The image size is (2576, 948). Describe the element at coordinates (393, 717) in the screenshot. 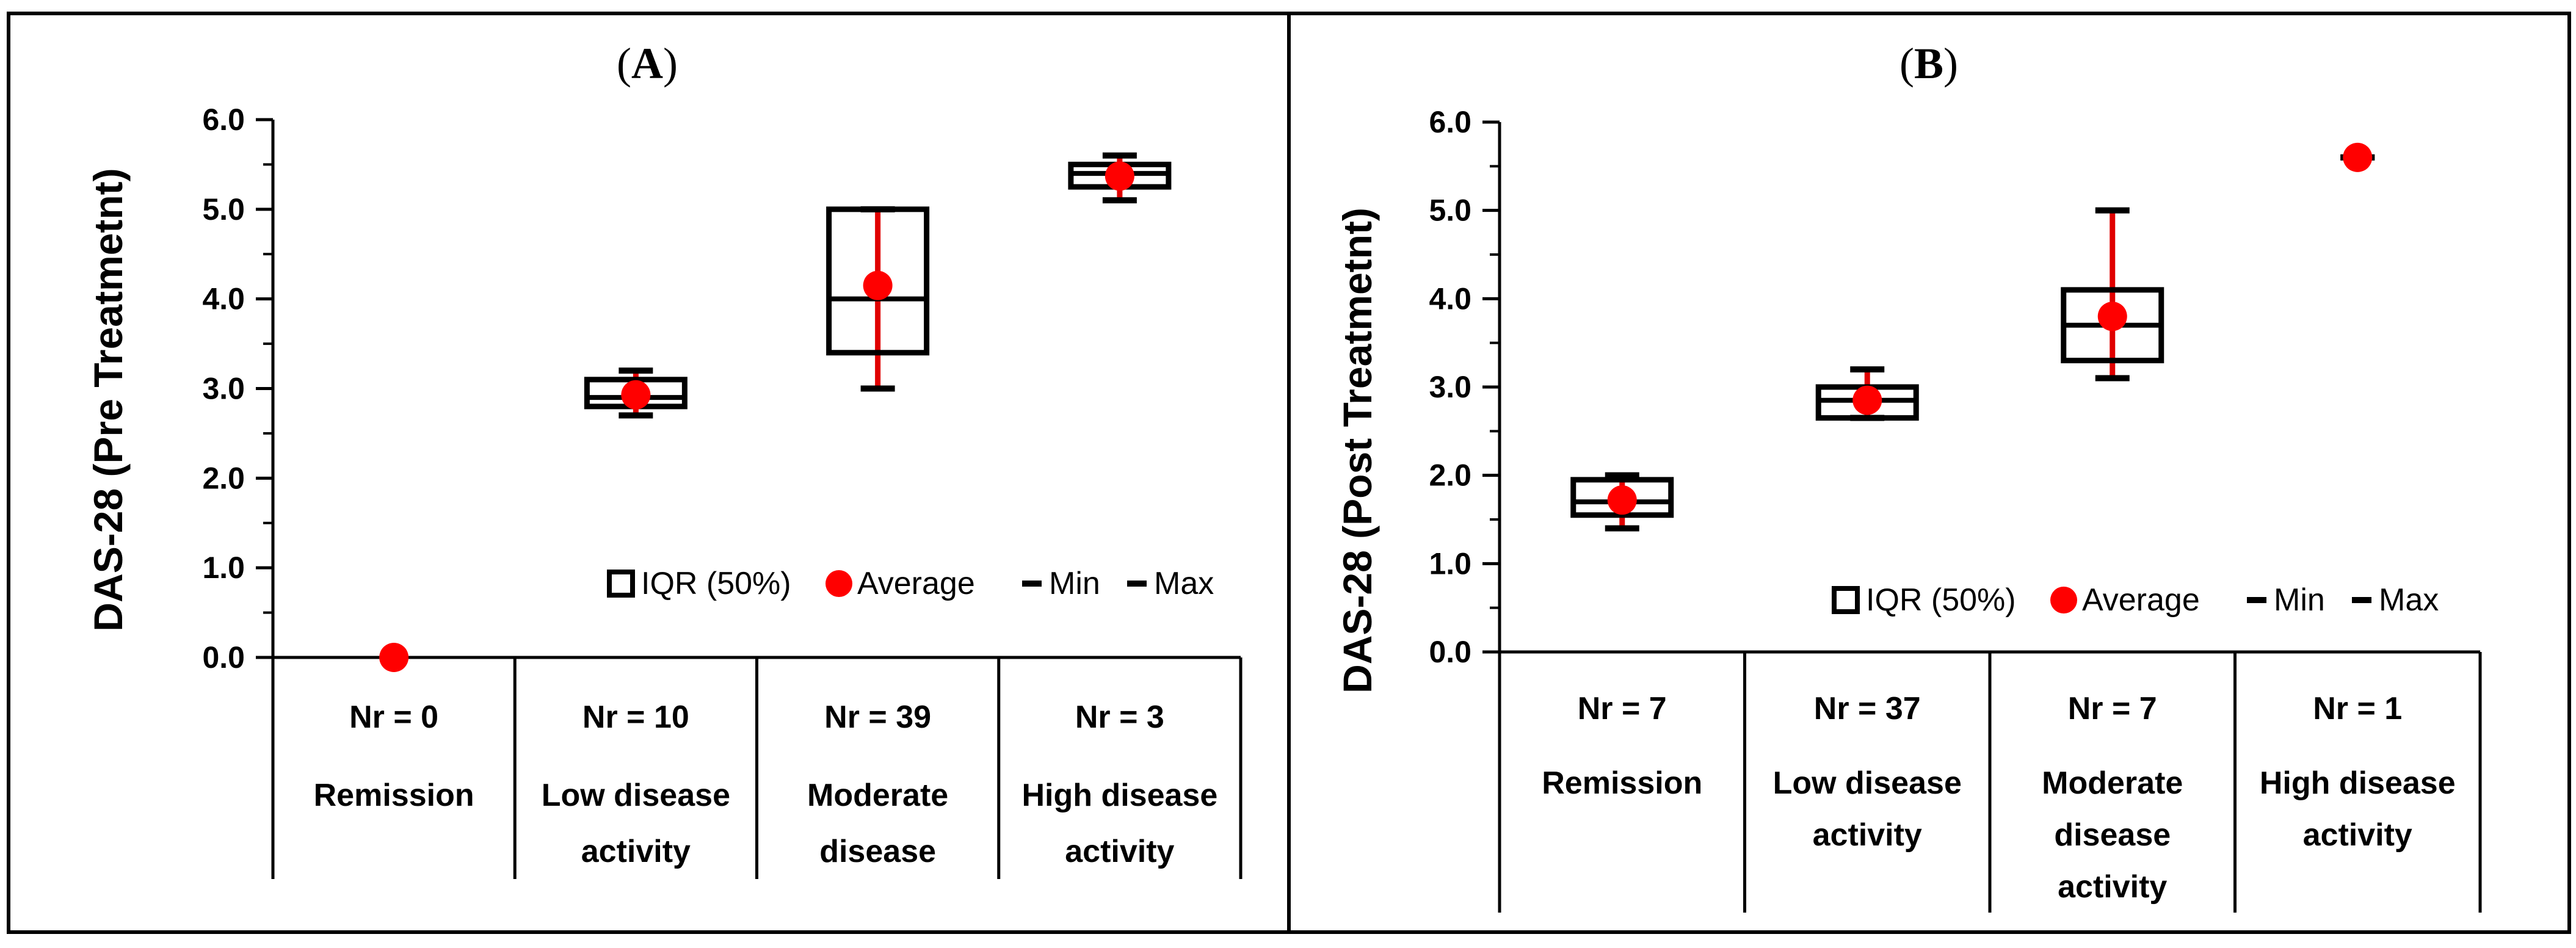

I see `category-count: Nr = 0` at that location.